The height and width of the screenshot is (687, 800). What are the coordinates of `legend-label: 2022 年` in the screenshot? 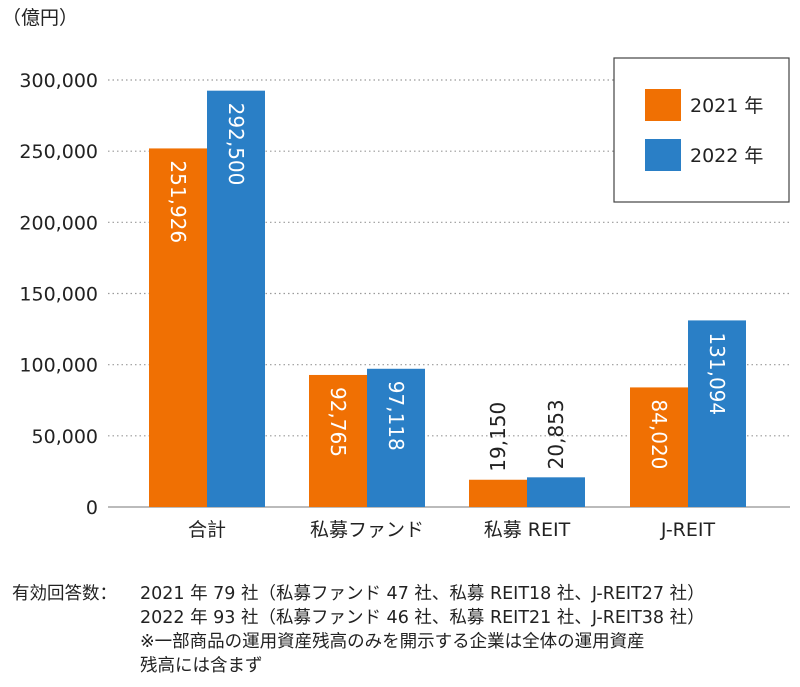 It's located at (726, 156).